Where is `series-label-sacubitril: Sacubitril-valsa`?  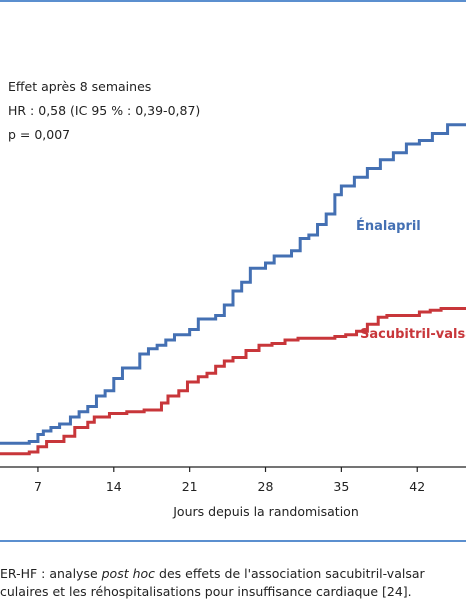 series-label-sacubitril: Sacubitril-valsa is located at coordinates (413, 334).